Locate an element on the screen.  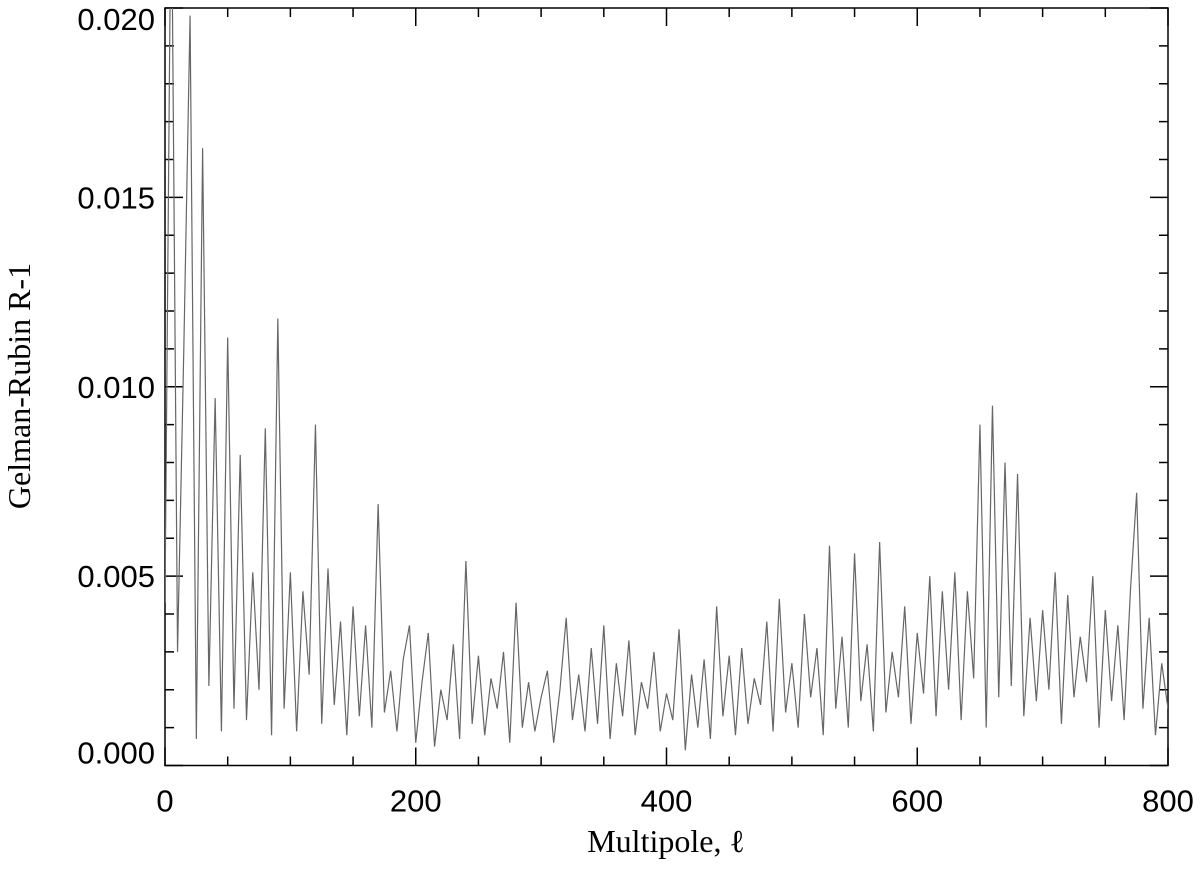
x-tick-label: 600 is located at coordinates (917, 801).